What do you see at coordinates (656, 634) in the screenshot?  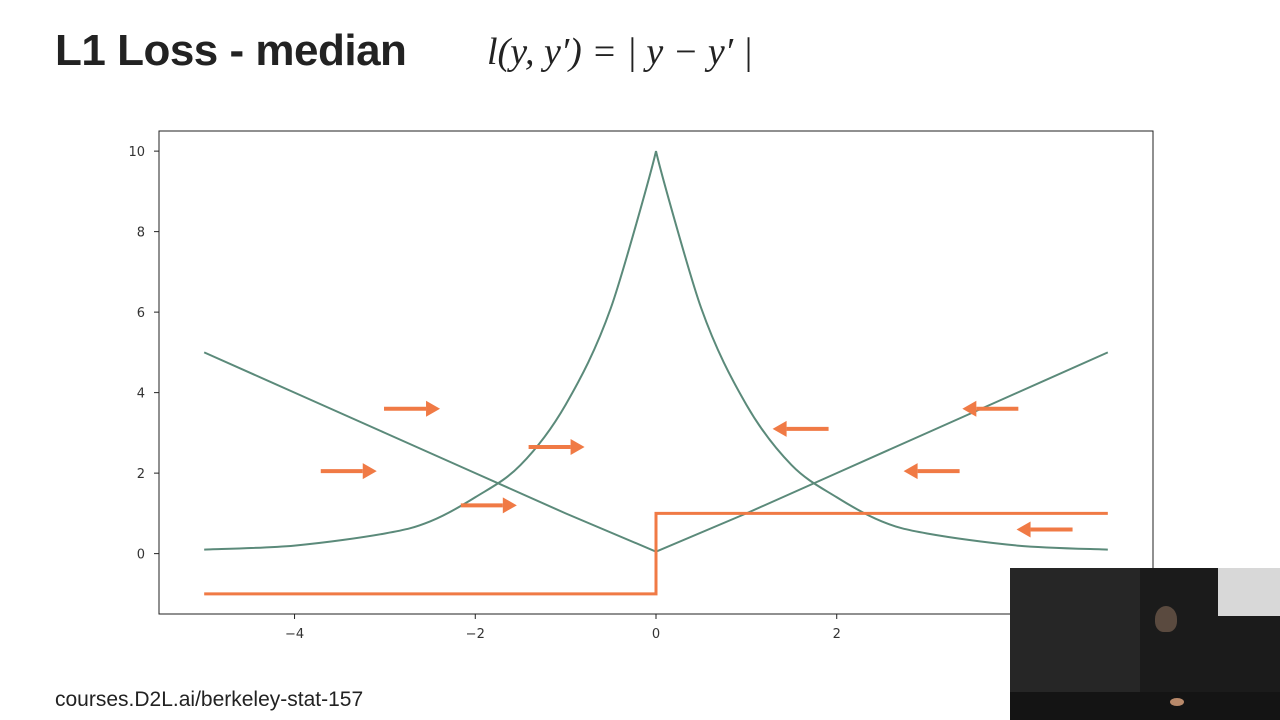 I see `x-tick-label: 0` at bounding box center [656, 634].